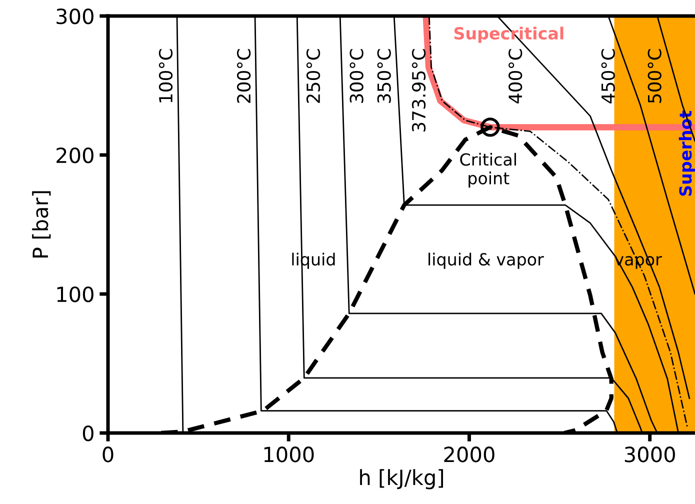 The width and height of the screenshot is (695, 504). Describe the element at coordinates (649, 454) in the screenshot. I see `x-tick-label: 3000` at that location.